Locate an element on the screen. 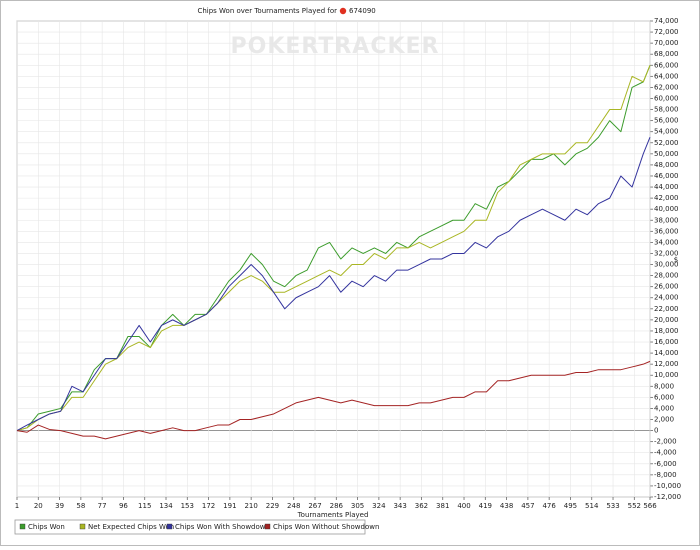 This screenshot has width=700, height=550. y-tick-label: 34,000 is located at coordinates (666, 242).